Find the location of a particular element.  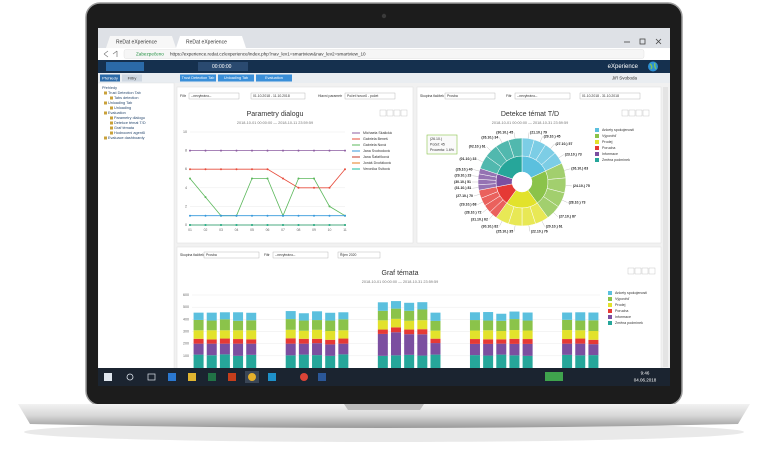

address-bar is located at coordinates (384, 54).